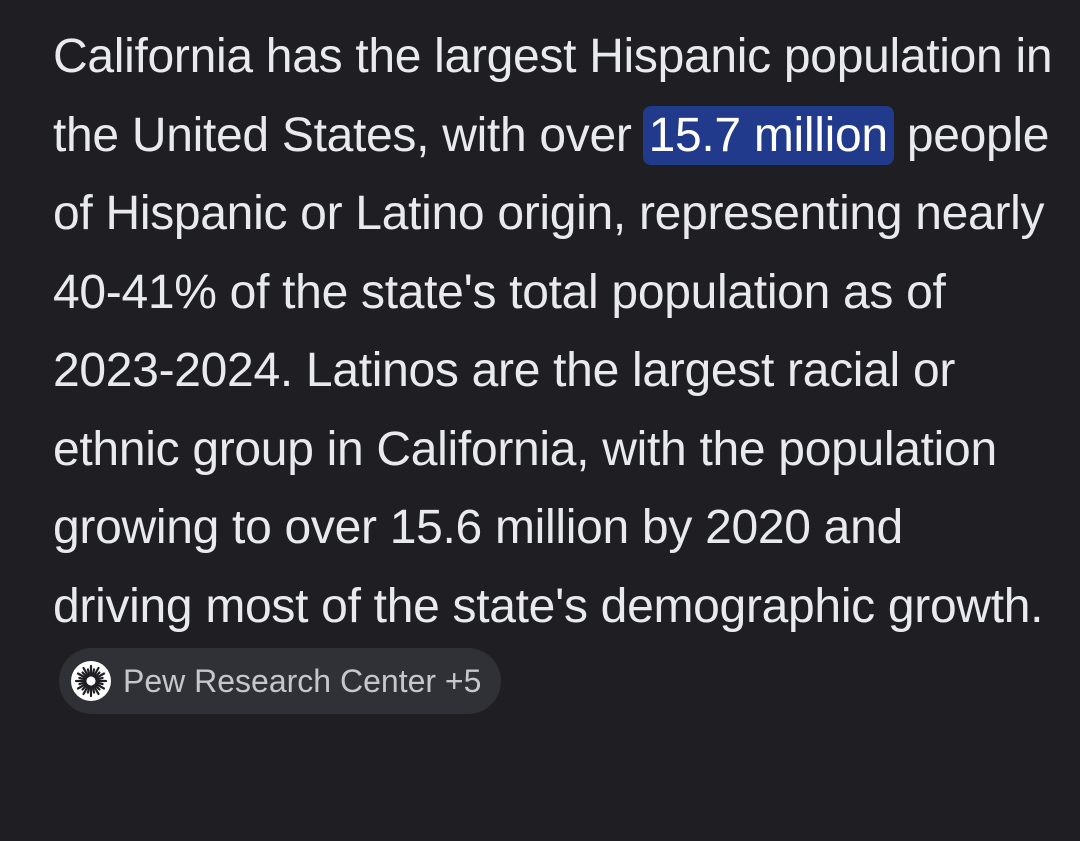 The height and width of the screenshot is (841, 1080). Describe the element at coordinates (91, 681) in the screenshot. I see `pew-logo-icon` at that location.